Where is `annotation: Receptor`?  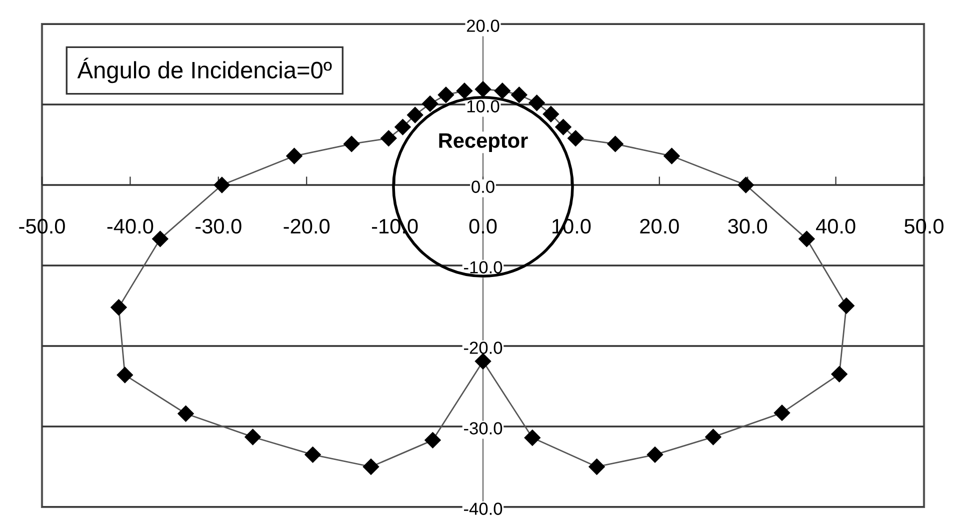
annotation: Receptor is located at coordinates (483, 142).